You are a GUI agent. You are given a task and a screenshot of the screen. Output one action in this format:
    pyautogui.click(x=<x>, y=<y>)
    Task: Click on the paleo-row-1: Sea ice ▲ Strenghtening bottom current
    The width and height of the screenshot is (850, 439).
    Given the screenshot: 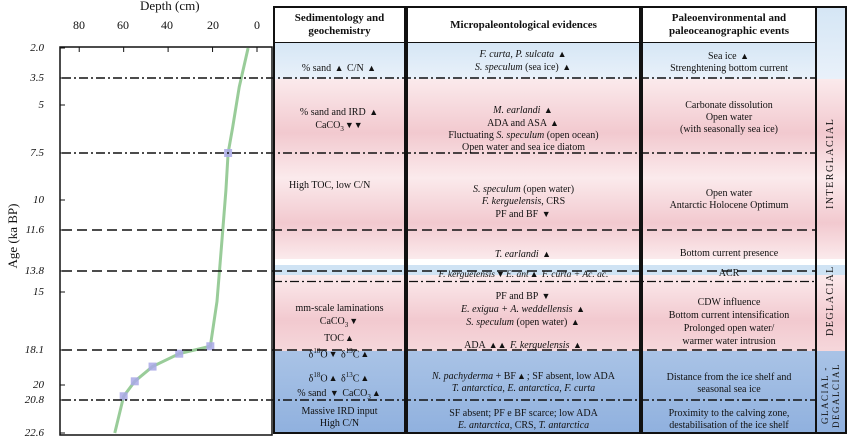 What is the action you would take?
    pyautogui.click(x=729, y=62)
    